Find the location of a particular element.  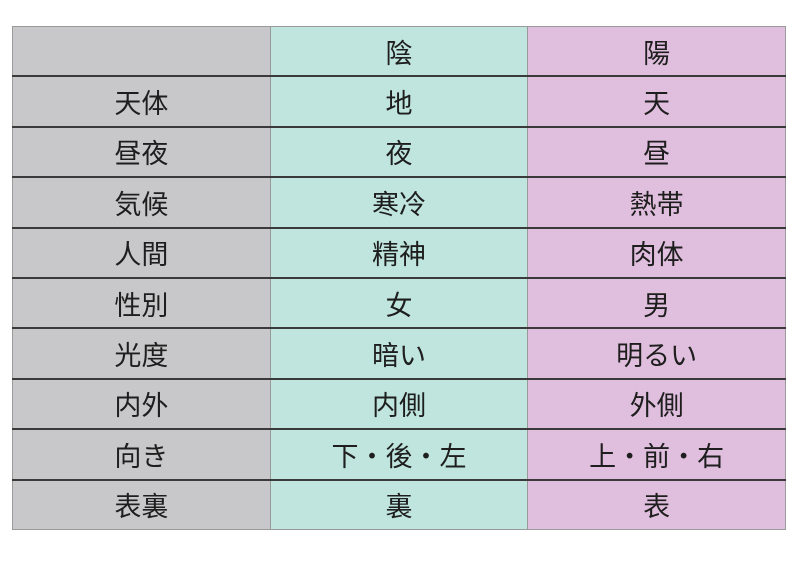

table-row: 内外 内側 外側 is located at coordinates (399, 404).